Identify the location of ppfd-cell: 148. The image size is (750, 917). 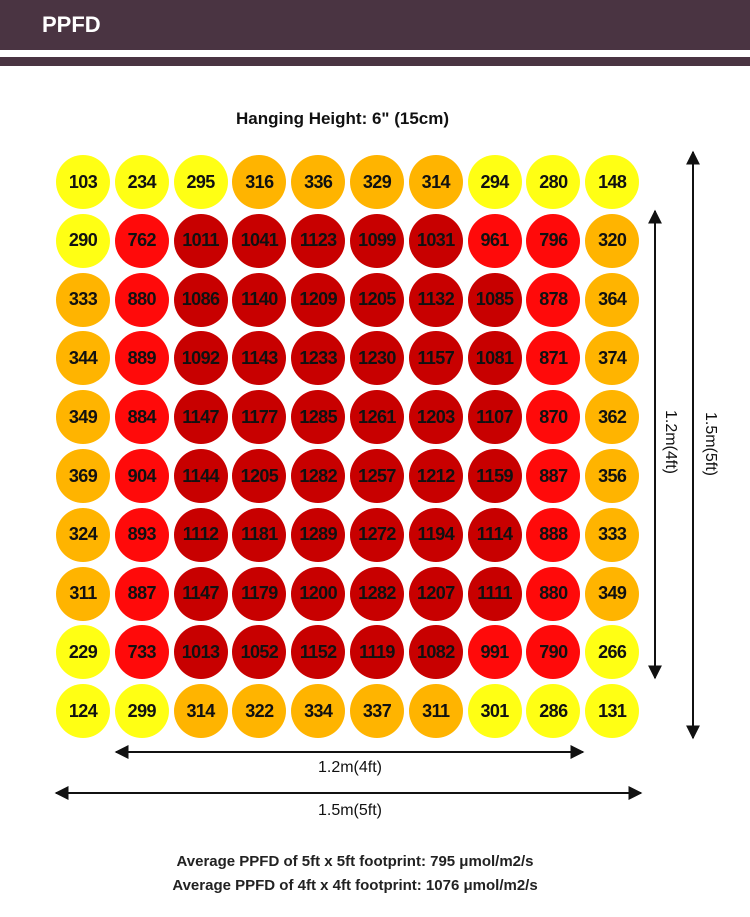
(612, 182).